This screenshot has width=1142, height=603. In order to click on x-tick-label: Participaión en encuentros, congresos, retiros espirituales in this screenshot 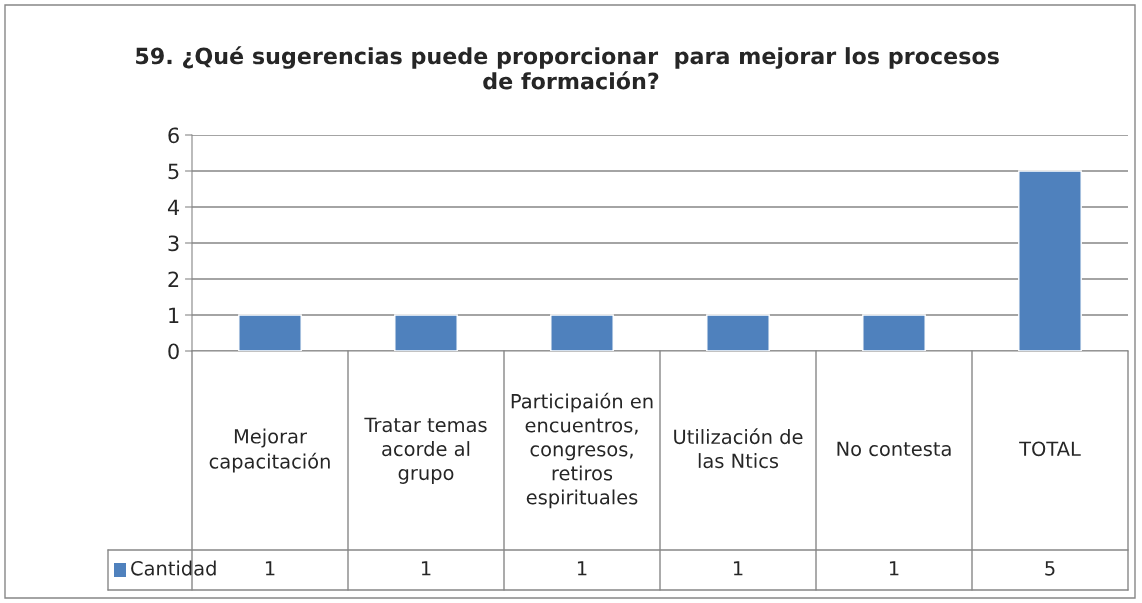, I will do `click(582, 450)`.